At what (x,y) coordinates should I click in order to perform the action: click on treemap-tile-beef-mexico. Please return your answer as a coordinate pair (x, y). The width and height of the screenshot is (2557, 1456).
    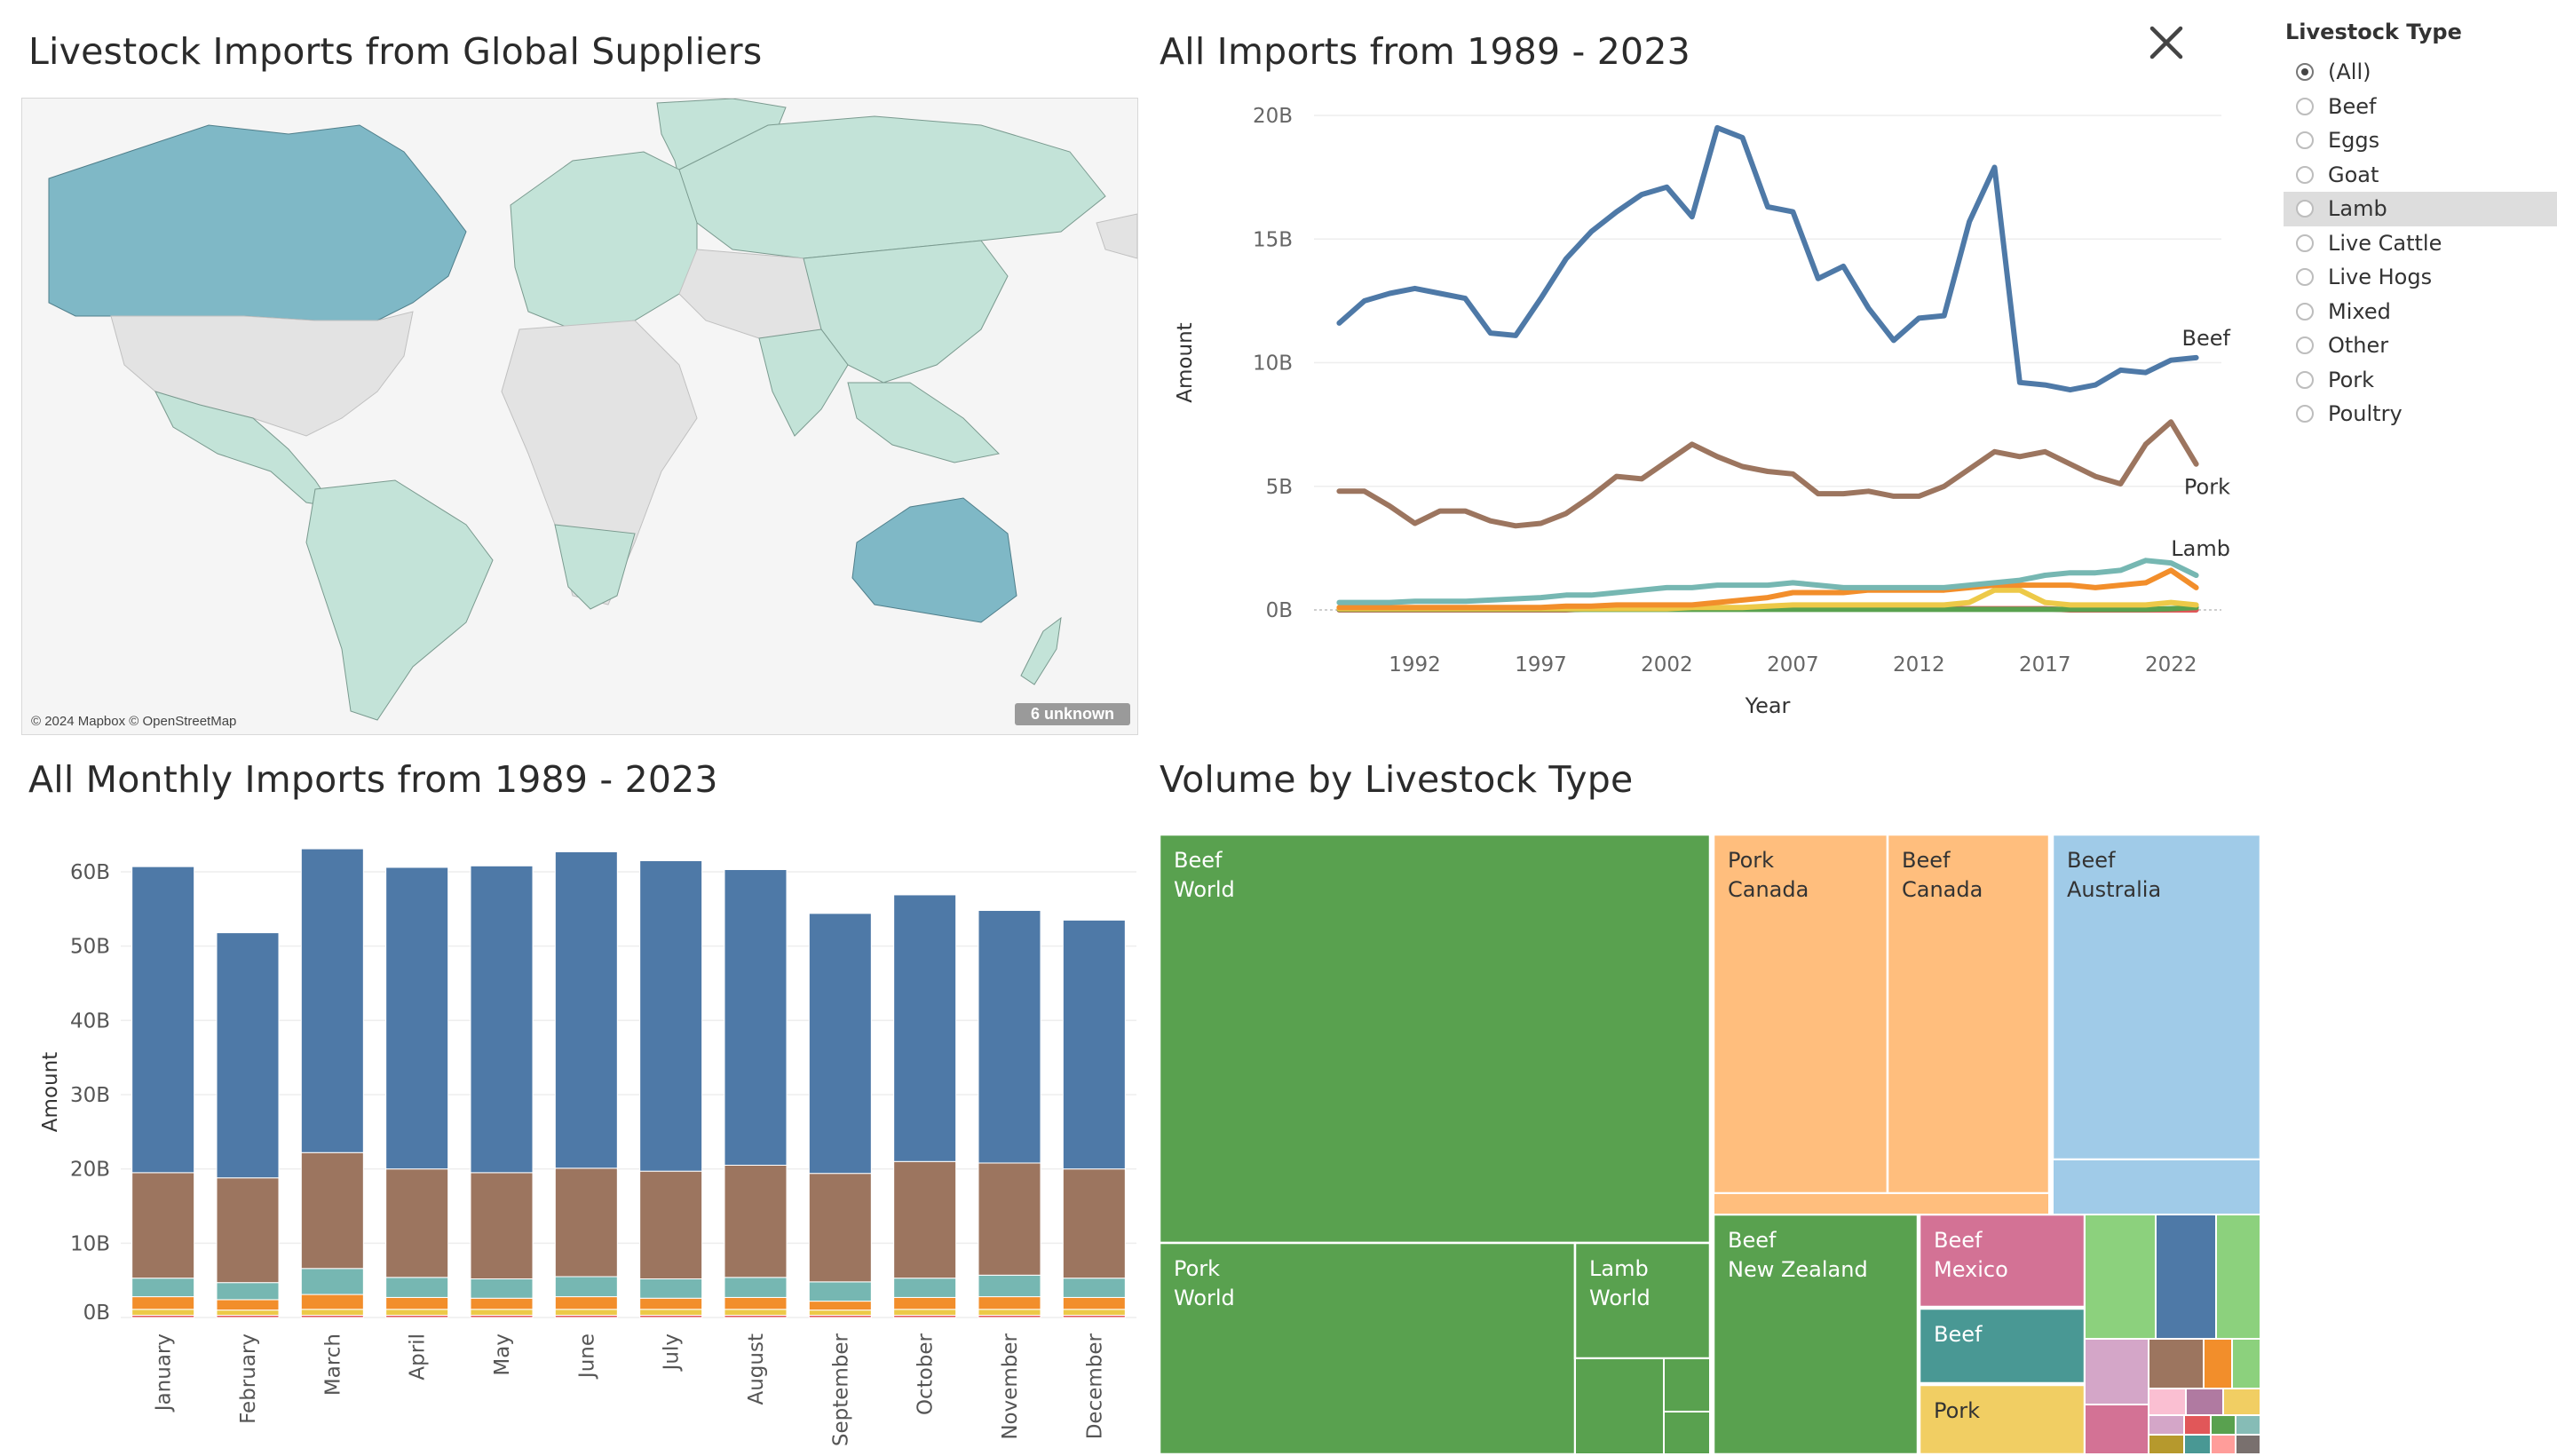
    Looking at the image, I should click on (2002, 1261).